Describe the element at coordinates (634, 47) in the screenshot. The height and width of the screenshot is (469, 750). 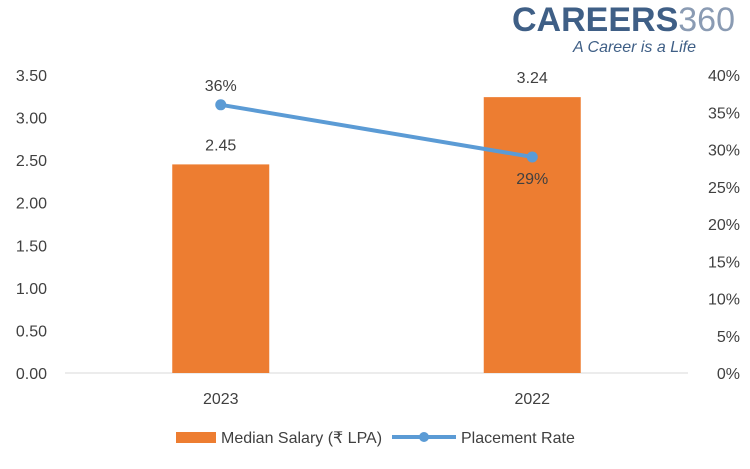
I see `logo-tagline: A Career is a Life` at that location.